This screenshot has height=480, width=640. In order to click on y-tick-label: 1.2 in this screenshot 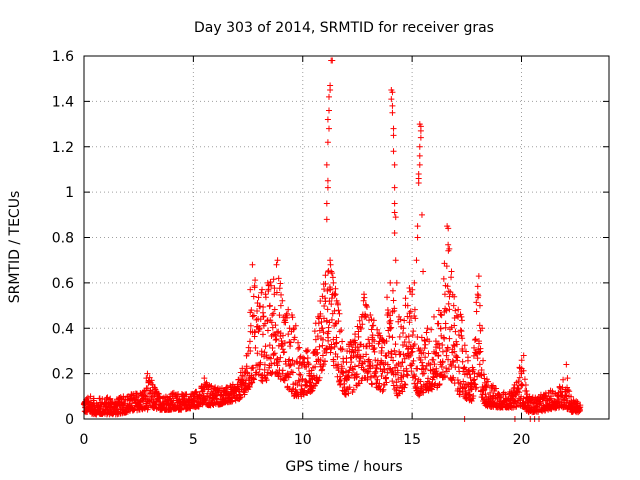, I will do `click(63, 148)`.